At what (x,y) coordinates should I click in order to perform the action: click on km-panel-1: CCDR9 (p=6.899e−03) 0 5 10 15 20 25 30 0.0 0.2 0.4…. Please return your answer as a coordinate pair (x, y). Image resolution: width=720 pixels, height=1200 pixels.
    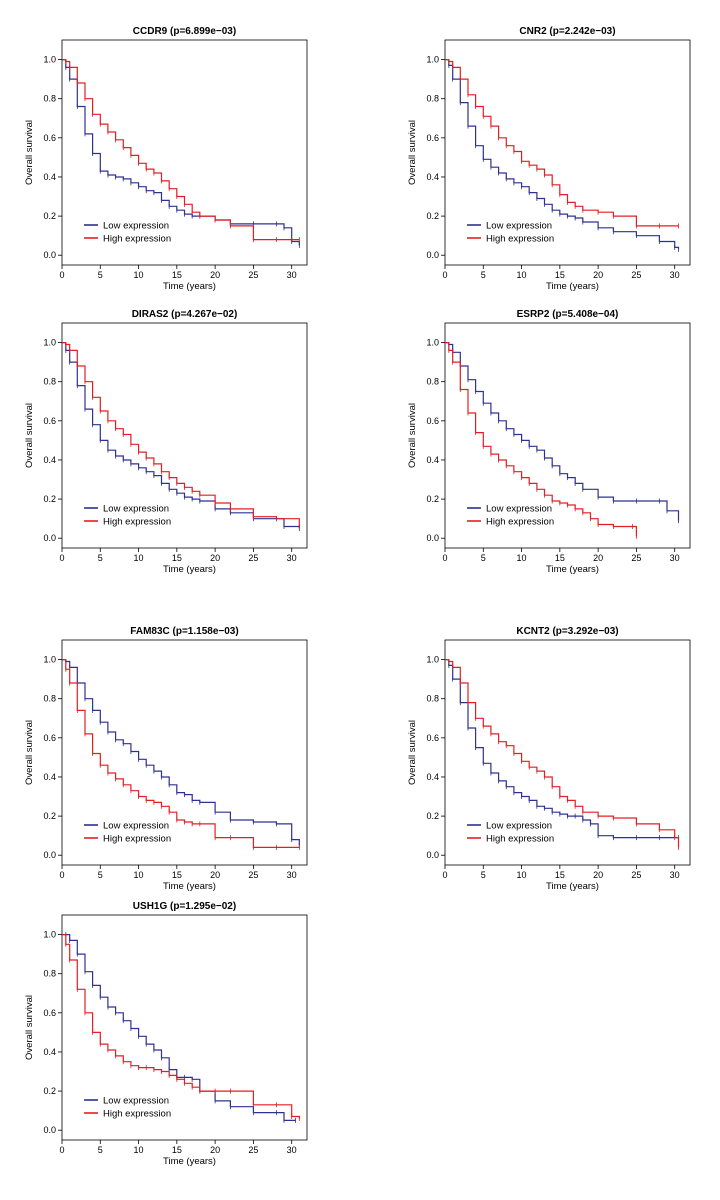
    Looking at the image, I should click on (166, 159).